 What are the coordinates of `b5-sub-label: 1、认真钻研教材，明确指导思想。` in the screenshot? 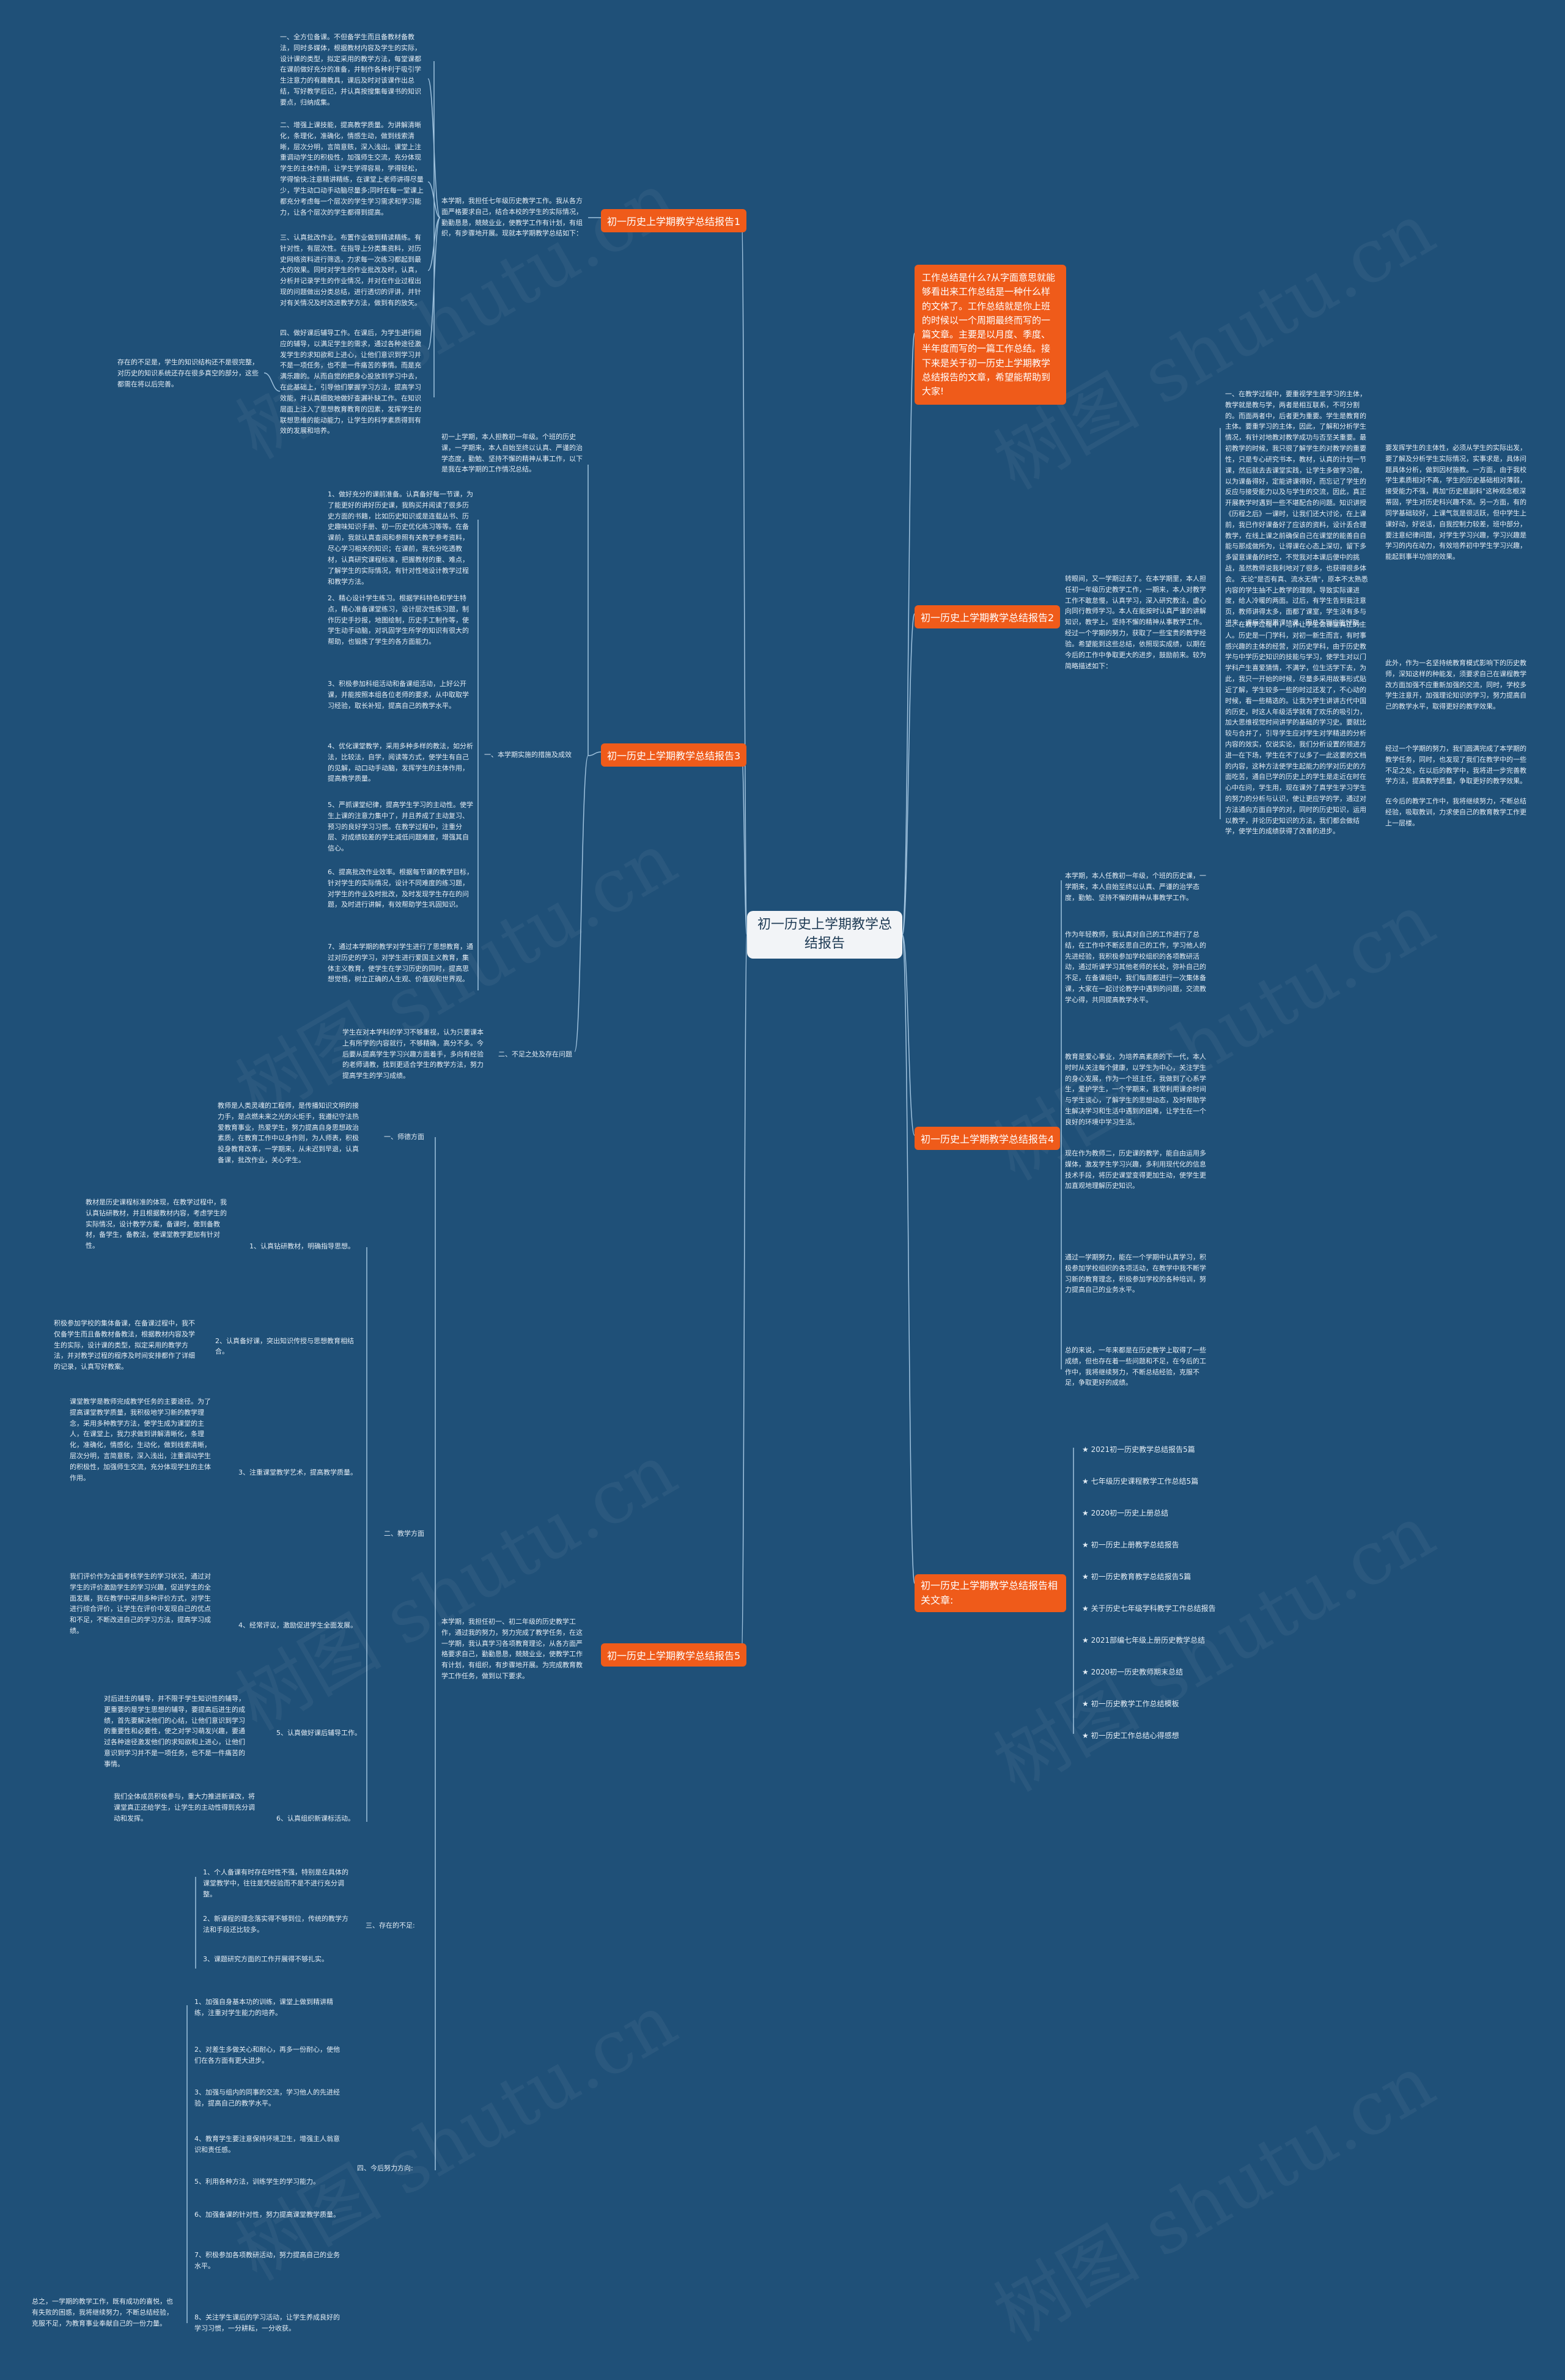 It's located at (302, 1246).